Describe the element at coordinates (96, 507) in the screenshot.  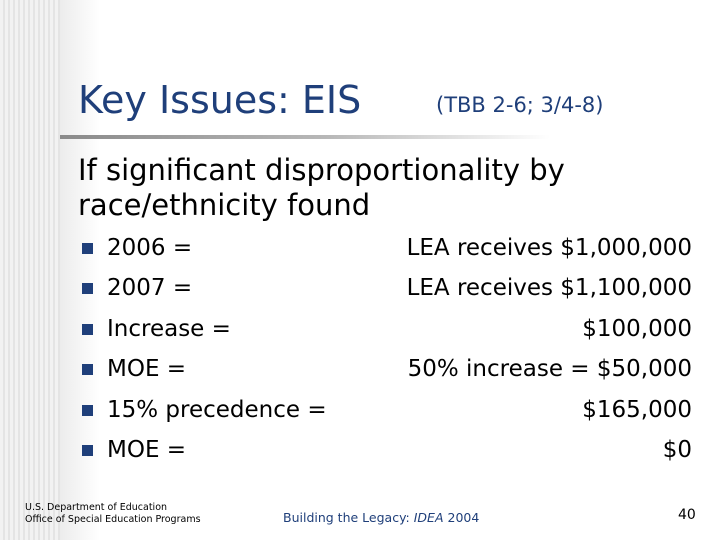
I see `footer-dept-line1: U.S. Department of Education` at that location.